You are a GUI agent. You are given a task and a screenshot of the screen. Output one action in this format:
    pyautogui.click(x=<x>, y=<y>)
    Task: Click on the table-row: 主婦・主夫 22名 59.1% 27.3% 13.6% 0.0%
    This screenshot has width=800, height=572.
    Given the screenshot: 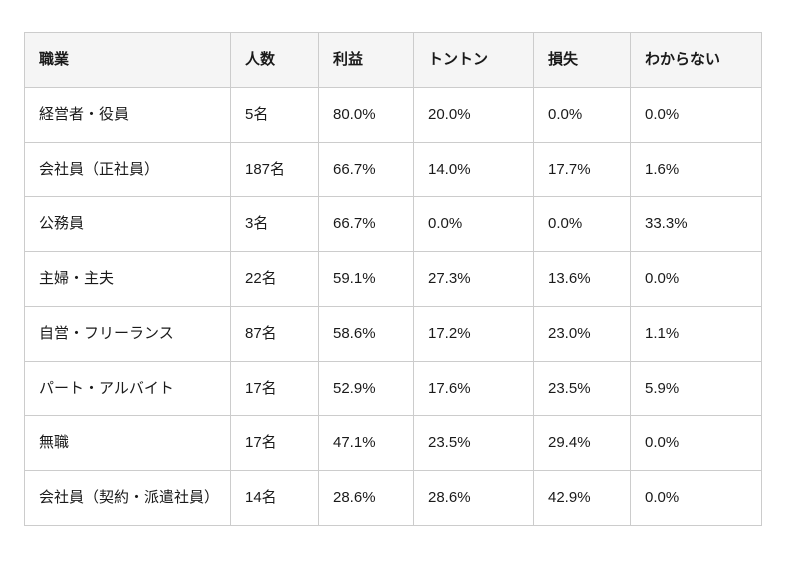 What is the action you would take?
    pyautogui.click(x=393, y=279)
    